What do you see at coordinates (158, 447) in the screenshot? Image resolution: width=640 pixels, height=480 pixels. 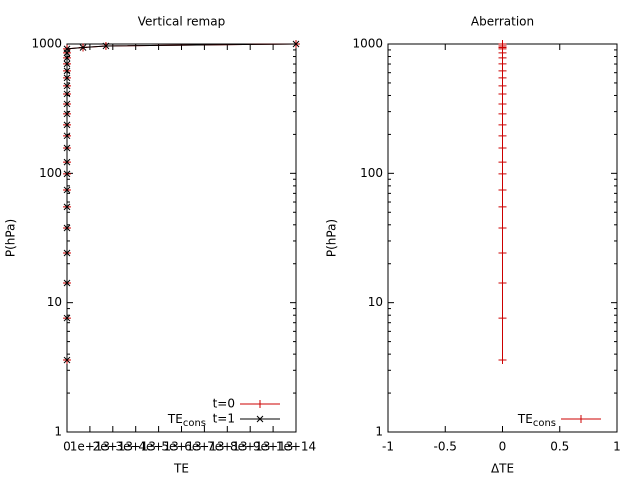 I see `x-tick-label: 4e+13` at bounding box center [158, 447].